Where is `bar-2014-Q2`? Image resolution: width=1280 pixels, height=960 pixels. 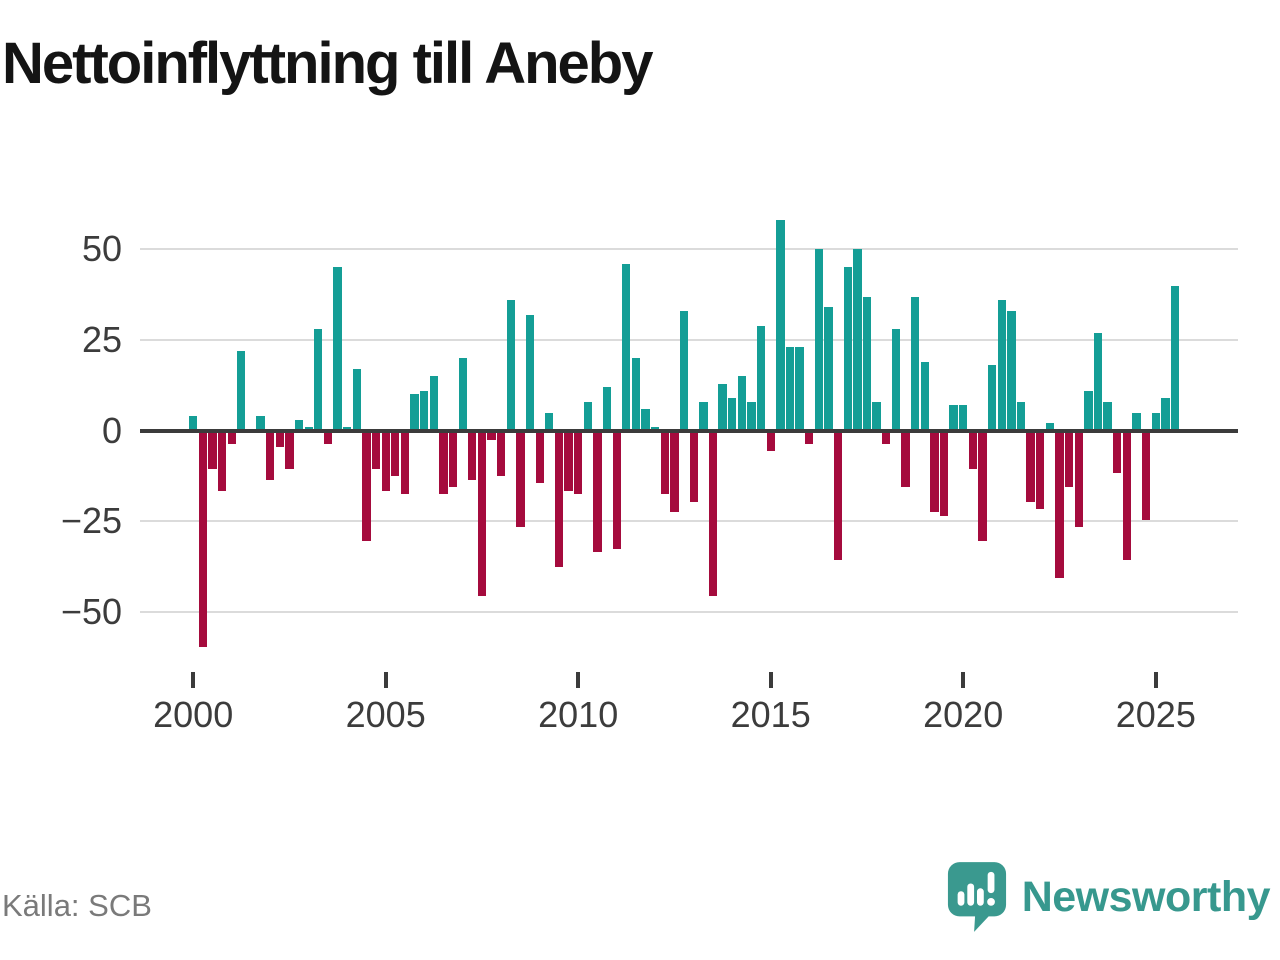
bar-2014-Q2 is located at coordinates (742, 403).